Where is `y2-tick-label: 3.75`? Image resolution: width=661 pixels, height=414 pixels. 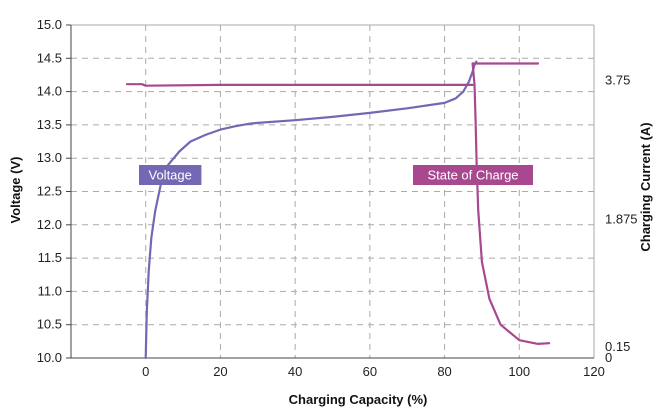 y2-tick-label: 3.75 is located at coordinates (617, 80).